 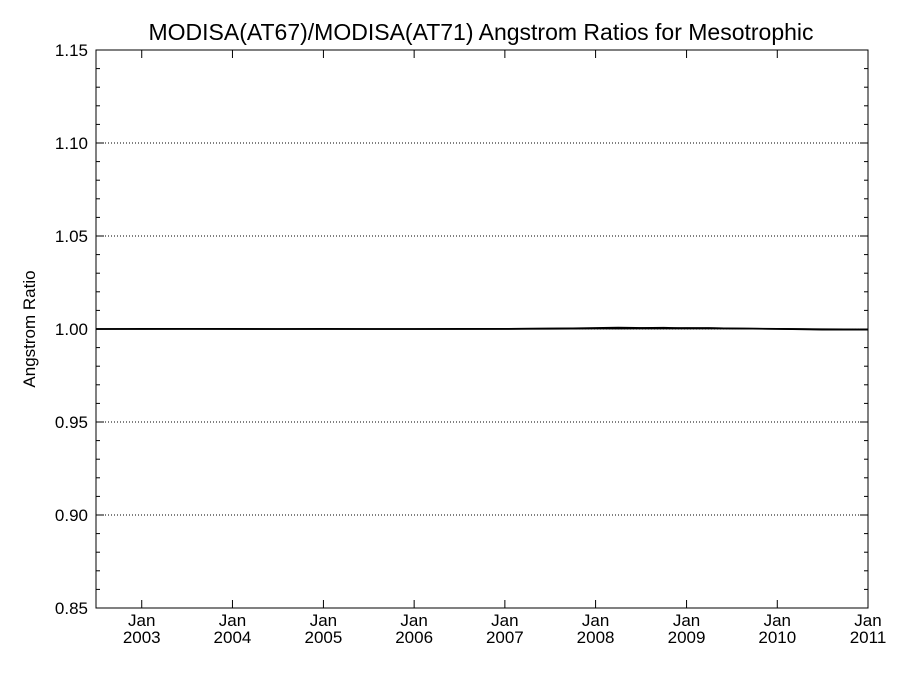 I want to click on x-tick-year: 2005, so click(x=324, y=637).